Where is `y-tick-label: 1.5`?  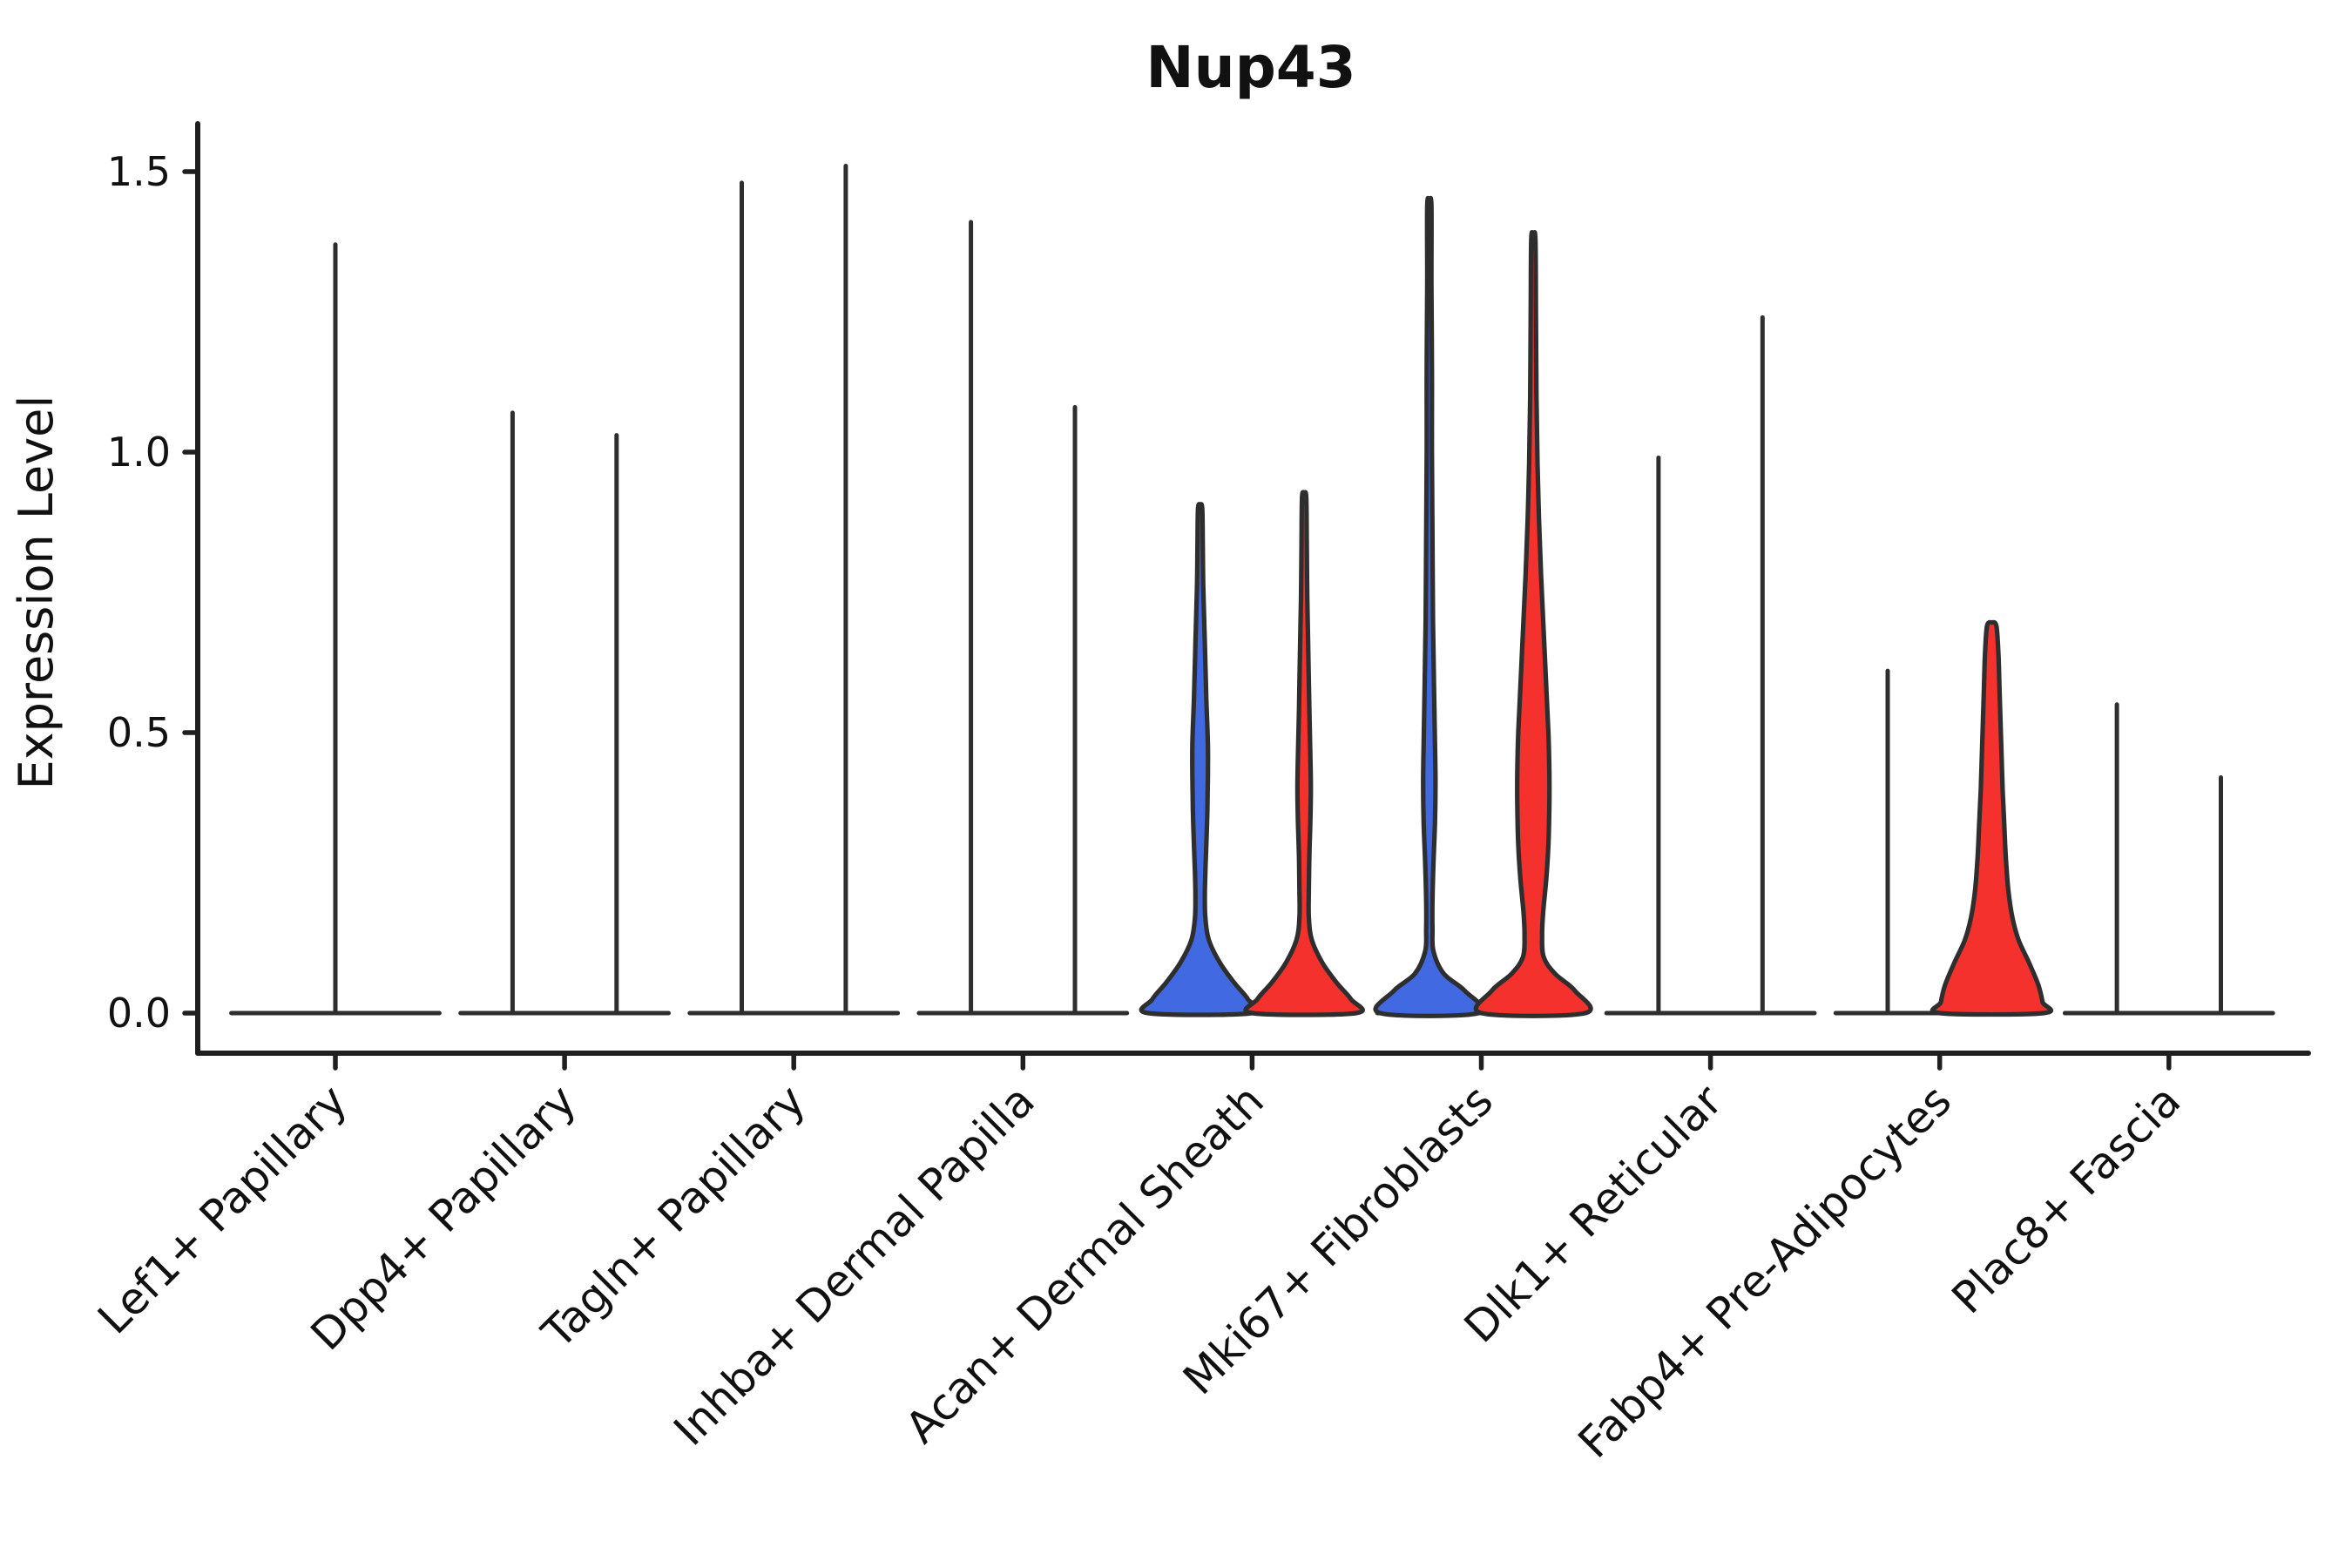 y-tick-label: 1.5 is located at coordinates (139, 172).